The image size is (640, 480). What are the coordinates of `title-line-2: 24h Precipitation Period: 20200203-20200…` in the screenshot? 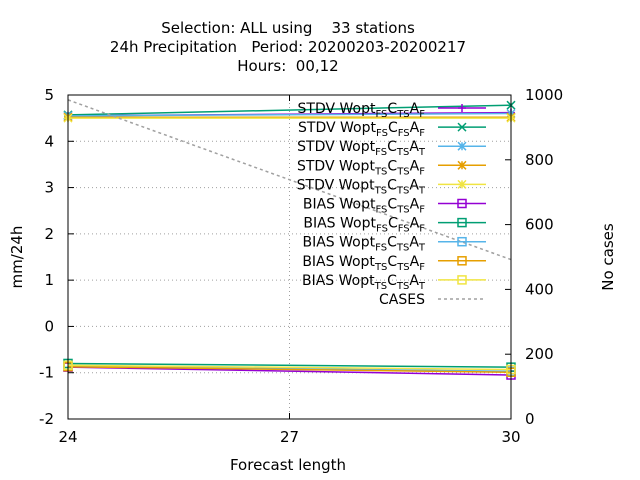 It's located at (288, 47).